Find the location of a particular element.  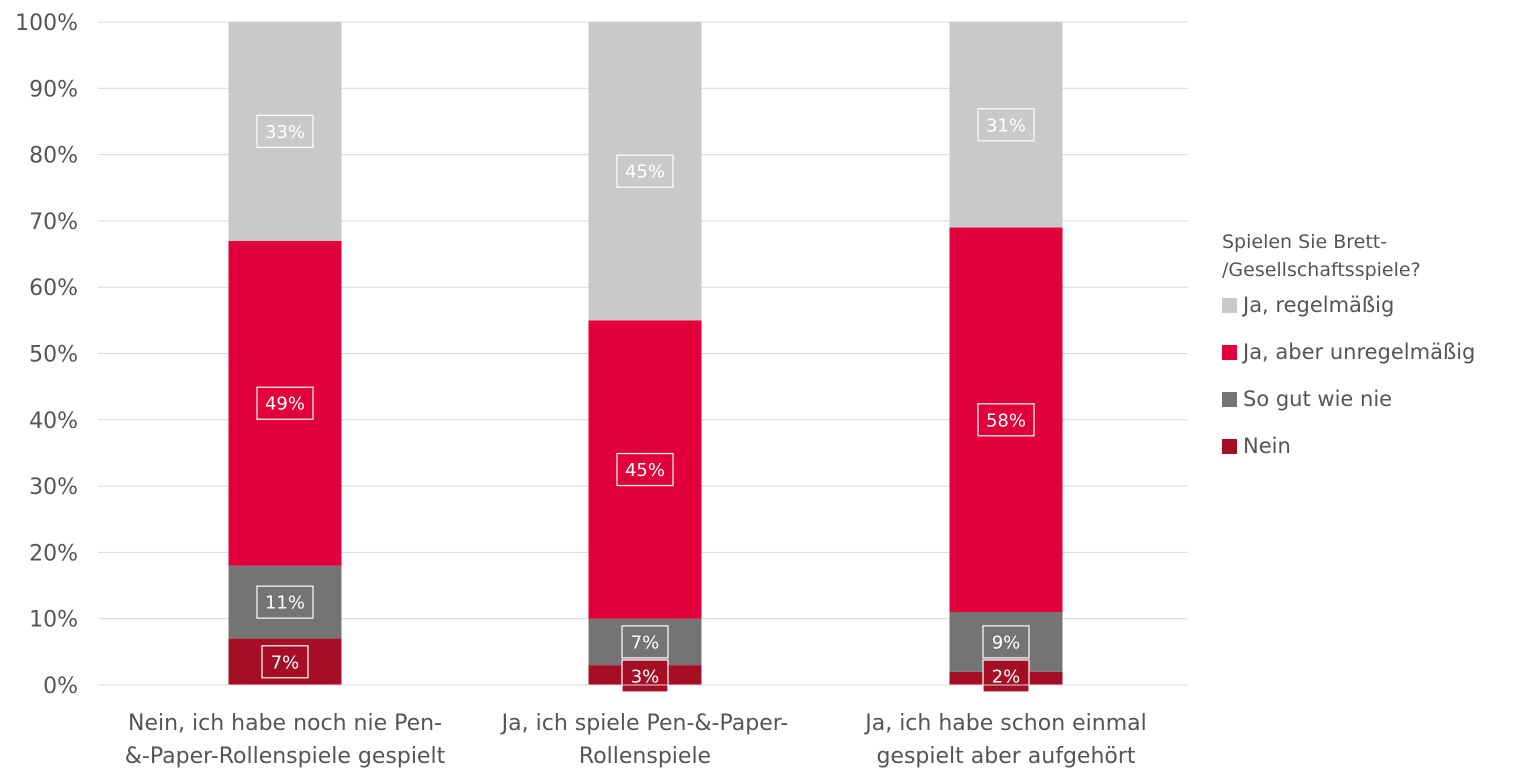

data-label: 58% is located at coordinates (1006, 420).